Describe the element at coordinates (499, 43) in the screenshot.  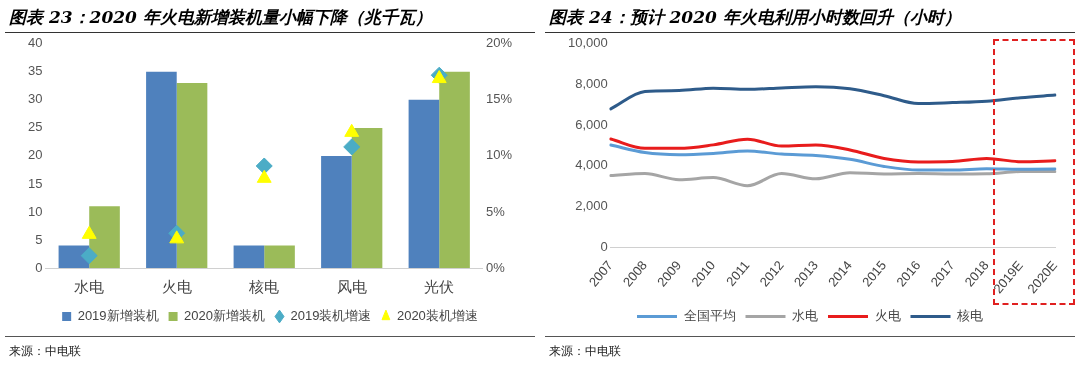
I see `y2-tick-label: 20%` at that location.